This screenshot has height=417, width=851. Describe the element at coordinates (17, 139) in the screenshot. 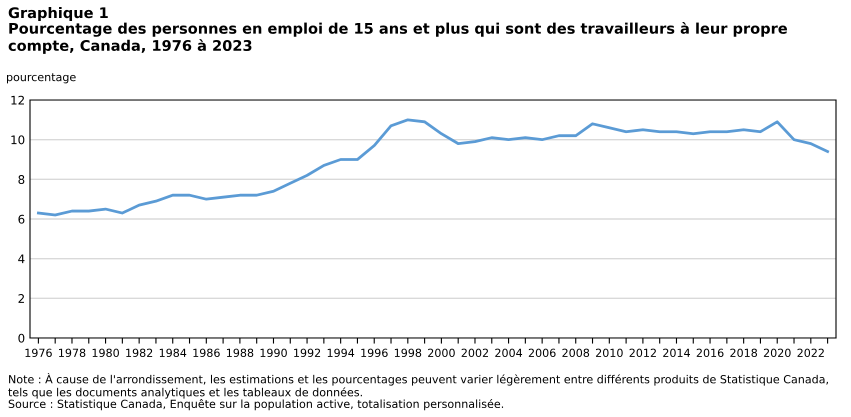

I see `y-tick-label: 10` at that location.